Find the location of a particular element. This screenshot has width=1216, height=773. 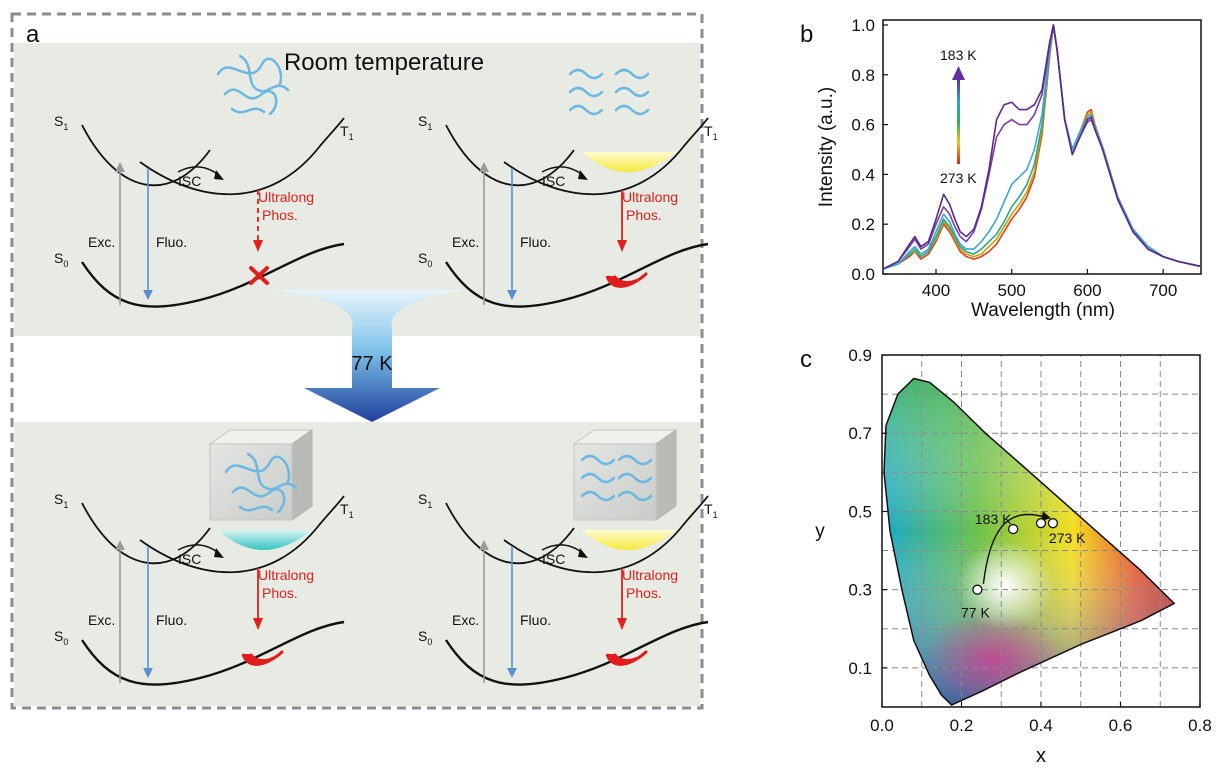

phosphorescence-arrow-head is located at coordinates (622, 246).